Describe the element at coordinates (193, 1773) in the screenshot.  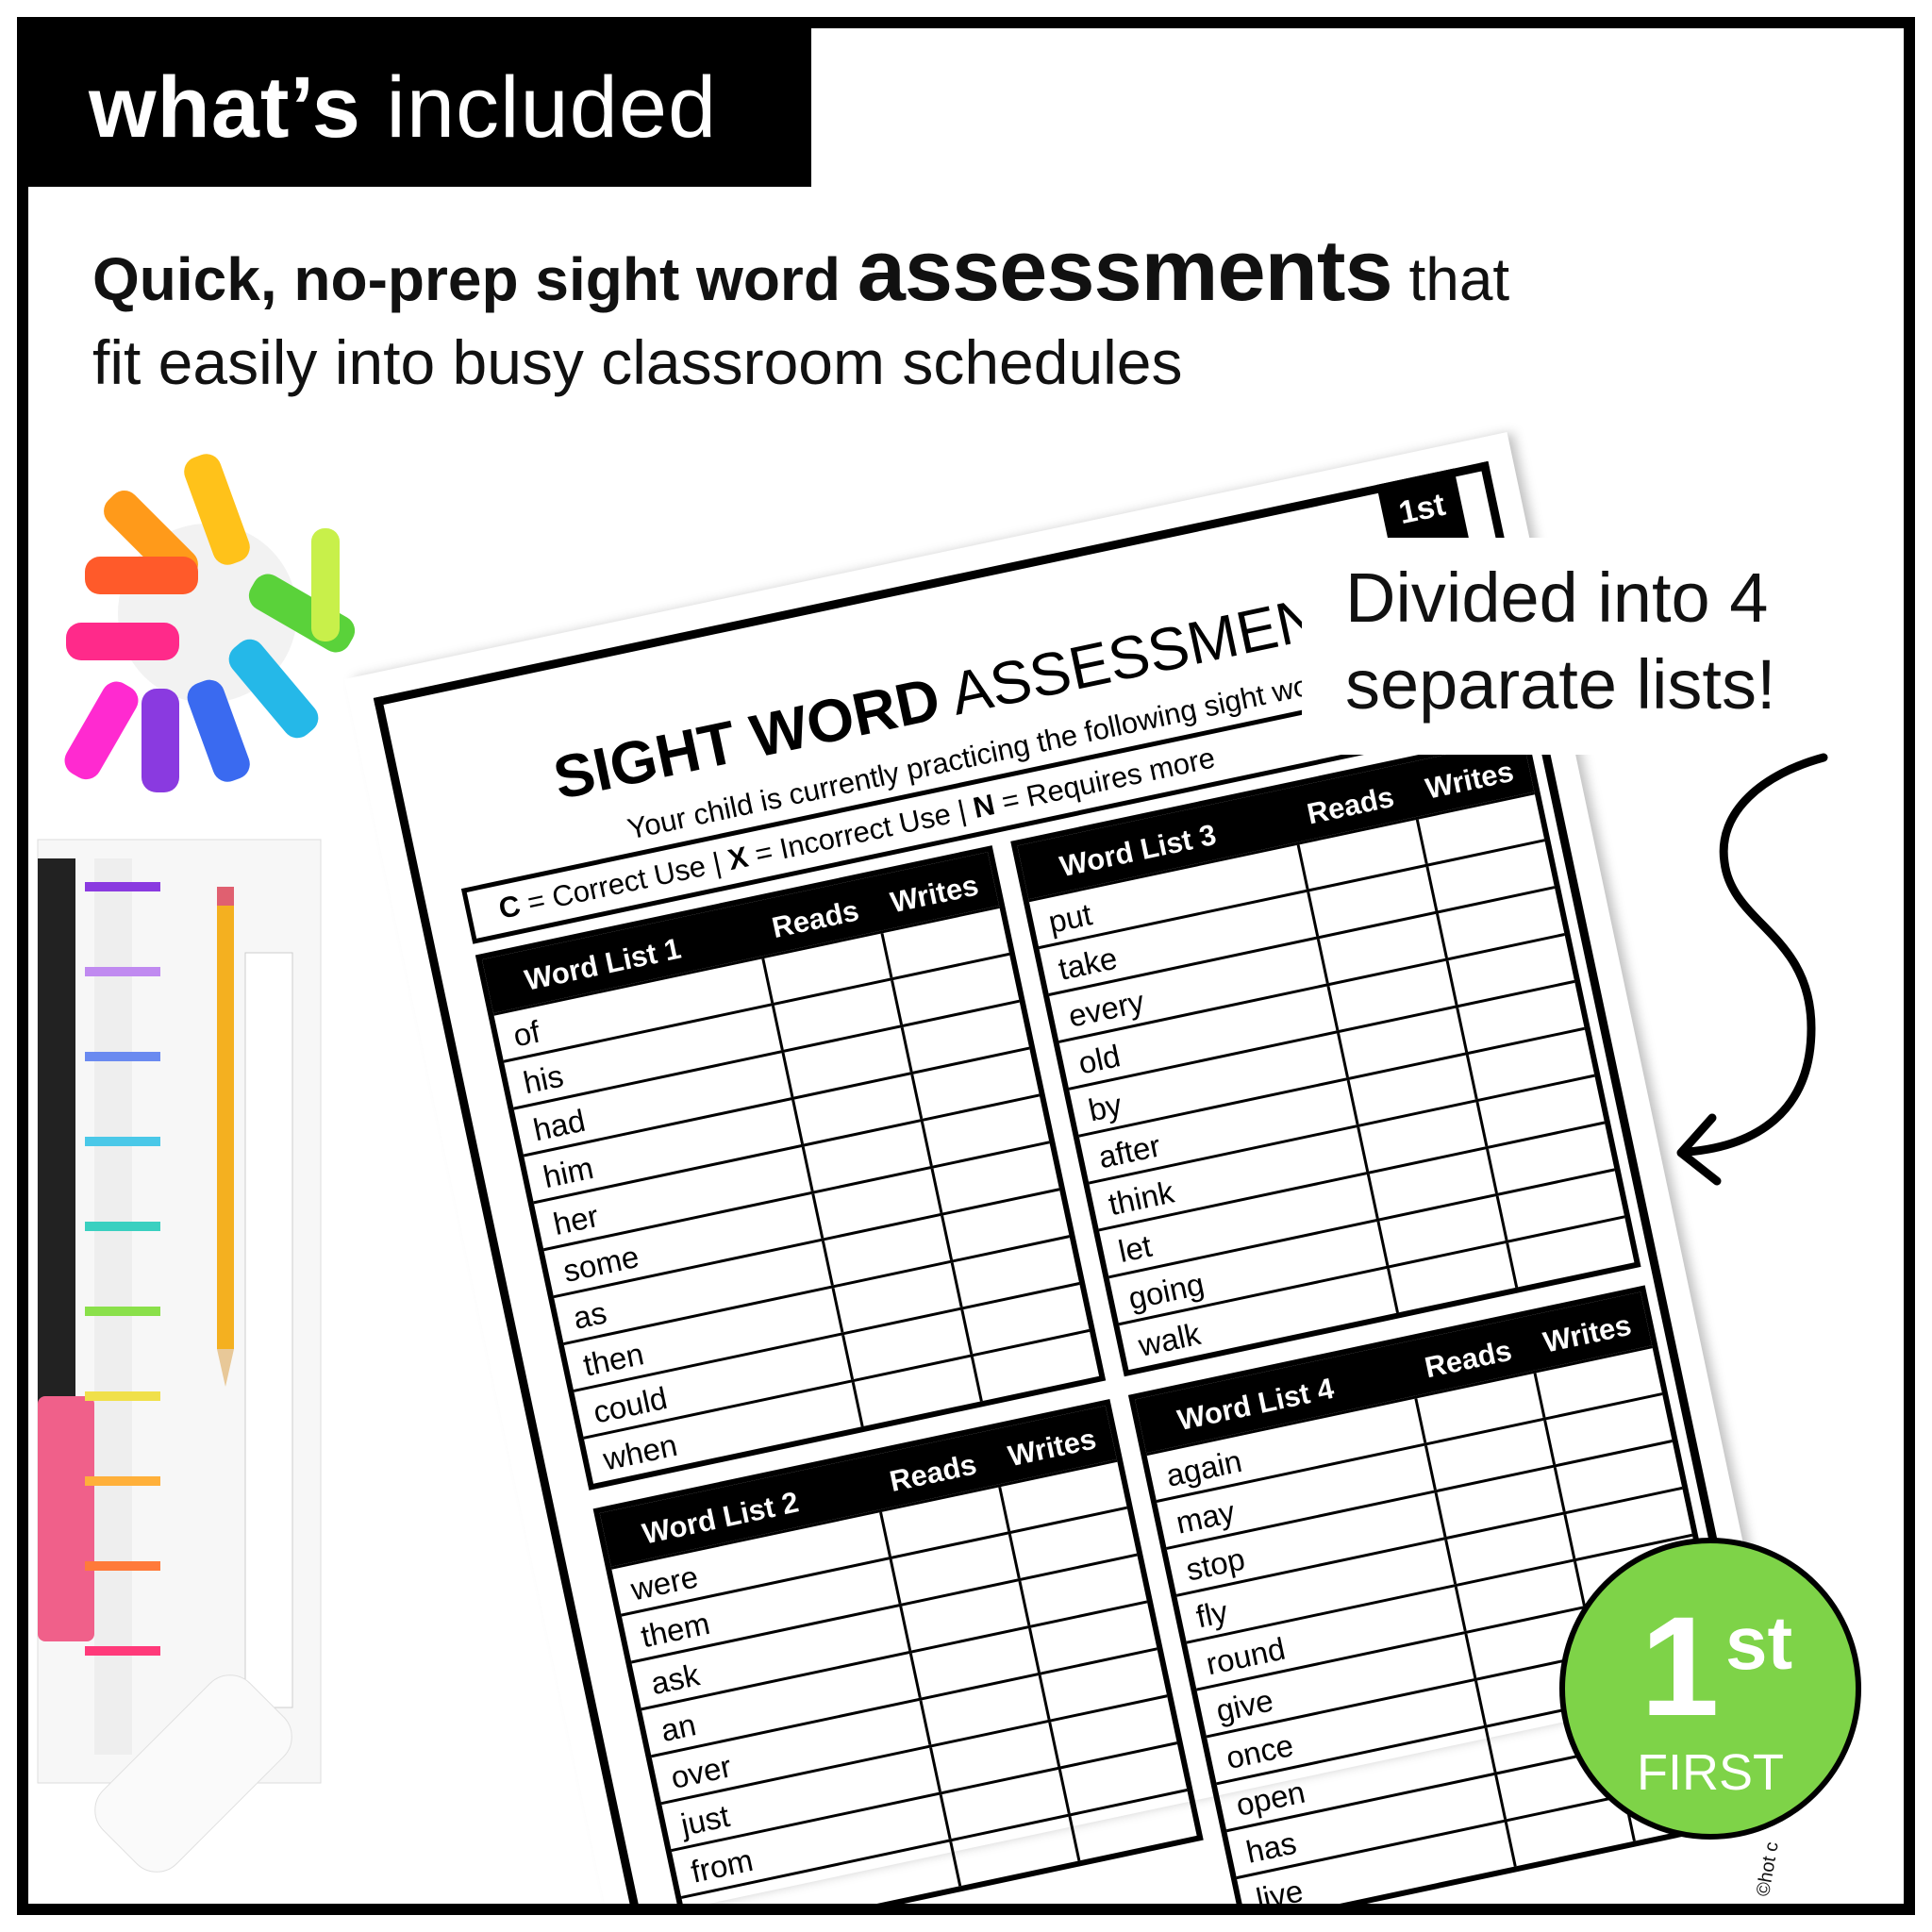
I see `eraser-pen` at that location.